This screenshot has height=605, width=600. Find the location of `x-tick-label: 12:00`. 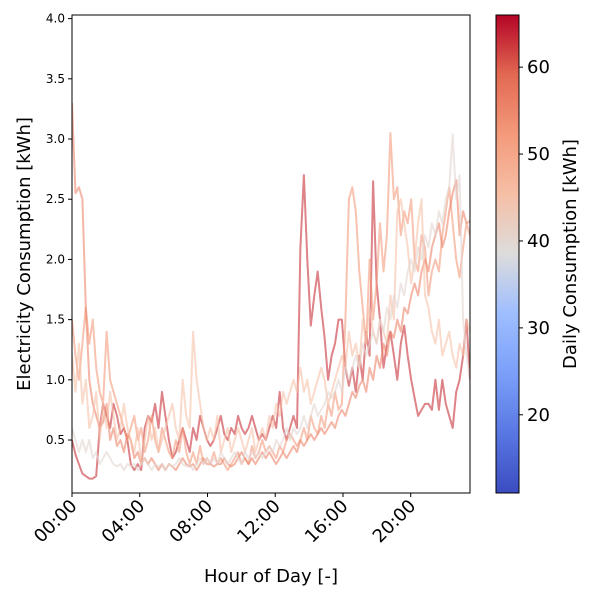

x-tick-label: 12:00 is located at coordinates (259, 522).